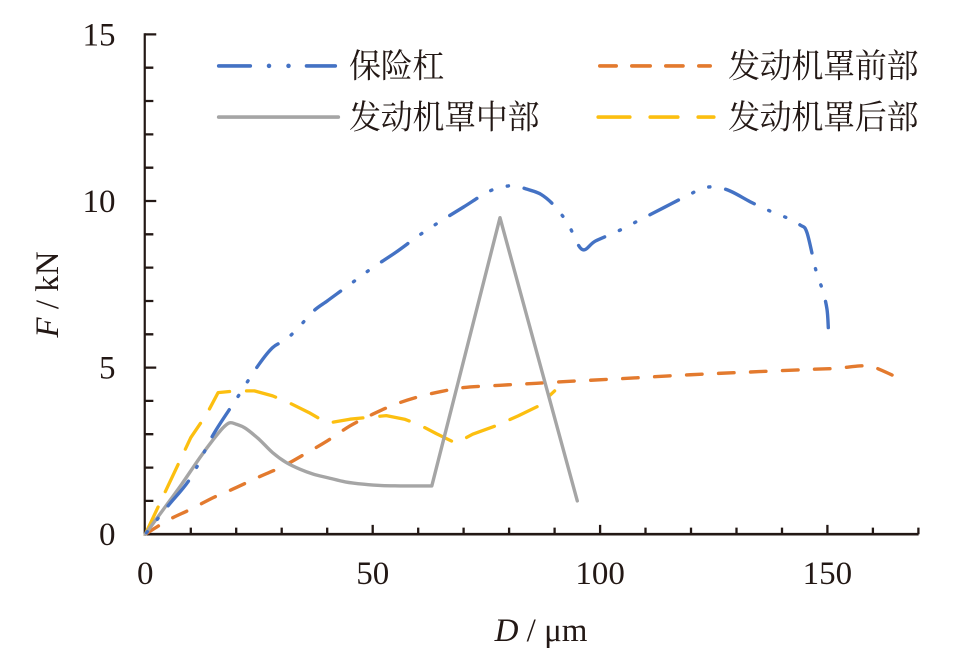 The image size is (967, 671). I want to click on svg-text: D / μm, so click(541, 631).